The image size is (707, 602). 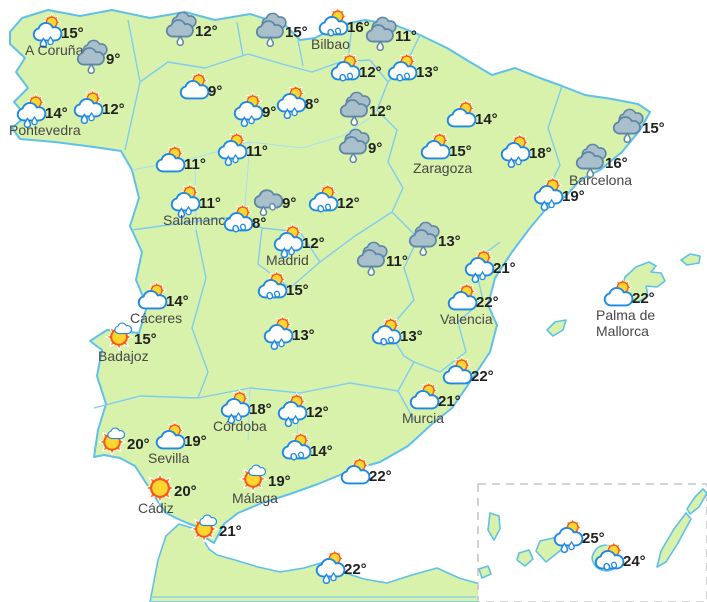 I want to click on weather-station: 22° Valencia, so click(x=469, y=304).